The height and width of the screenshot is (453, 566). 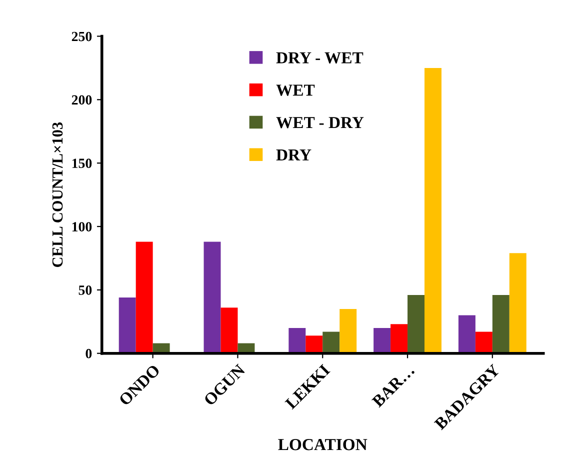 I want to click on y-tick-label: 200, so click(x=82, y=100).